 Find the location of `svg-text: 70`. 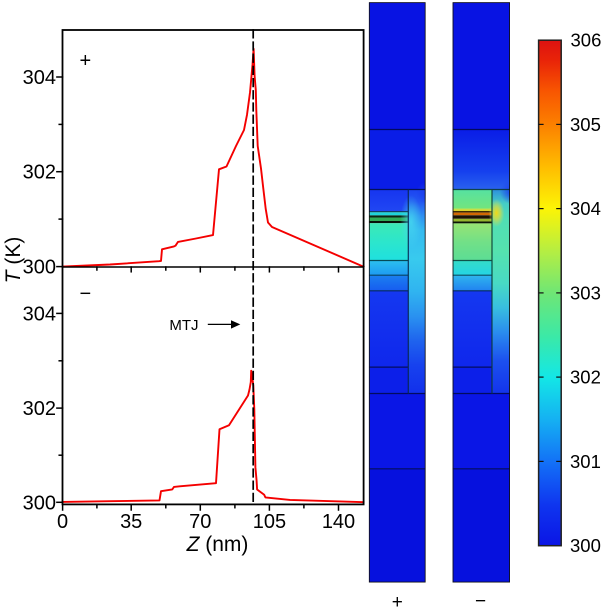

svg-text: 70 is located at coordinates (200, 522).